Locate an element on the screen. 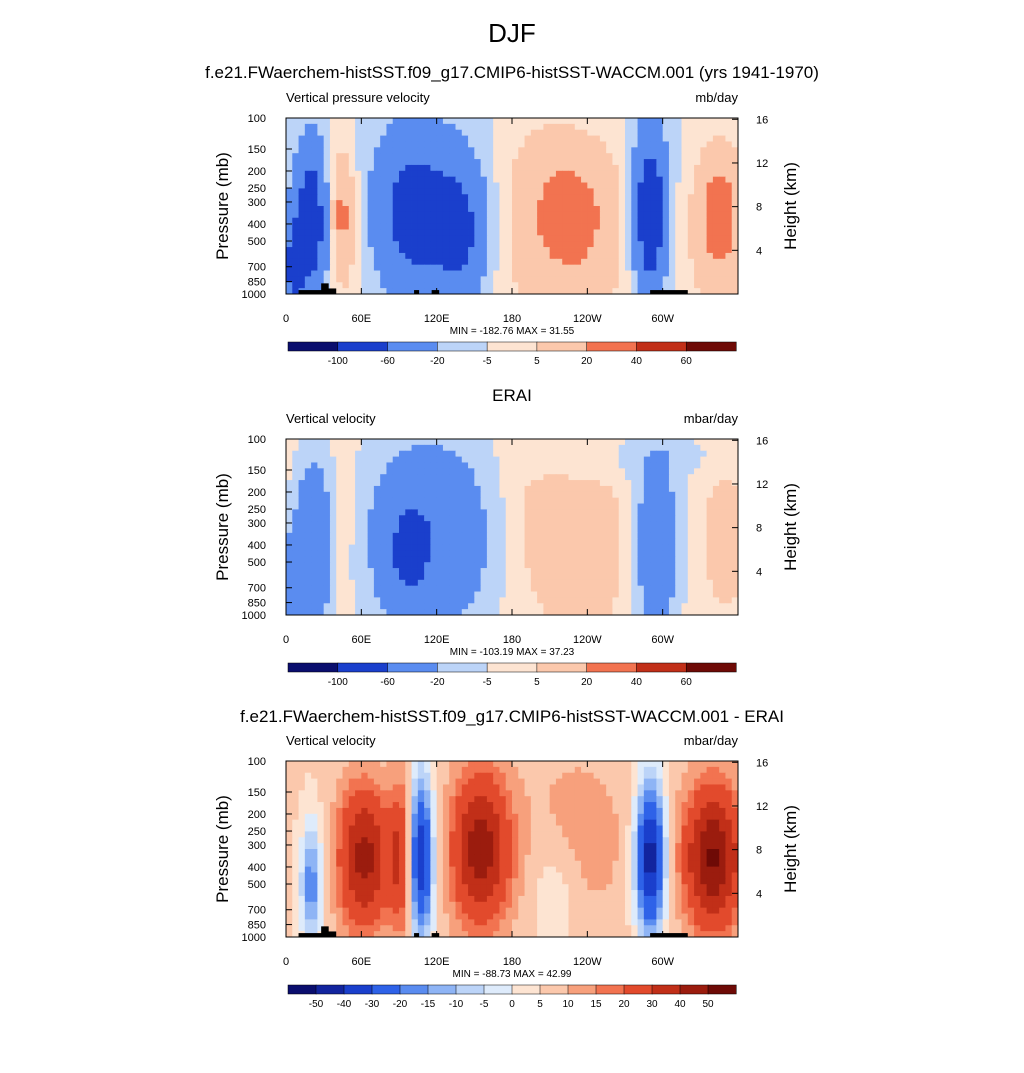 The width and height of the screenshot is (1024, 1073). y-tick-label: 250 is located at coordinates (257, 189).